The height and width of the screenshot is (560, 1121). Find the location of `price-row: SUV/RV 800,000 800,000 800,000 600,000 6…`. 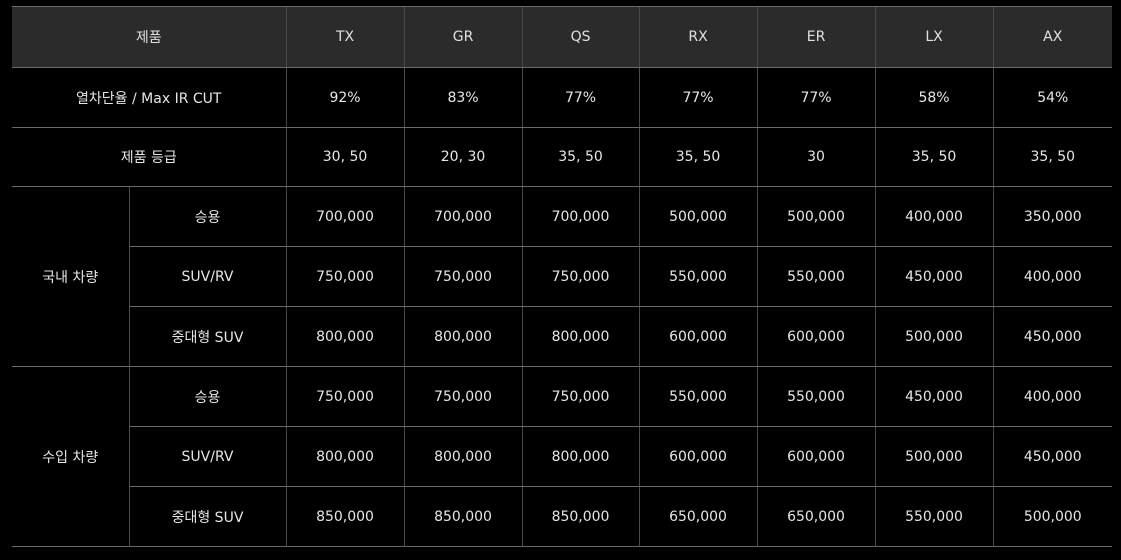

price-row: SUV/RV 800,000 800,000 800,000 600,000 6… is located at coordinates (562, 456).